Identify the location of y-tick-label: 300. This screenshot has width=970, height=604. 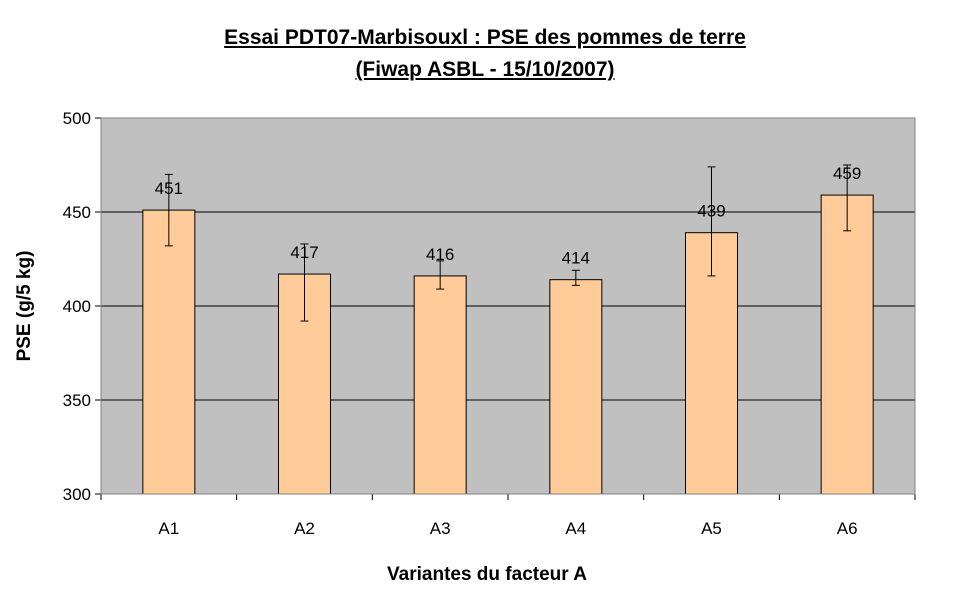
(77, 494).